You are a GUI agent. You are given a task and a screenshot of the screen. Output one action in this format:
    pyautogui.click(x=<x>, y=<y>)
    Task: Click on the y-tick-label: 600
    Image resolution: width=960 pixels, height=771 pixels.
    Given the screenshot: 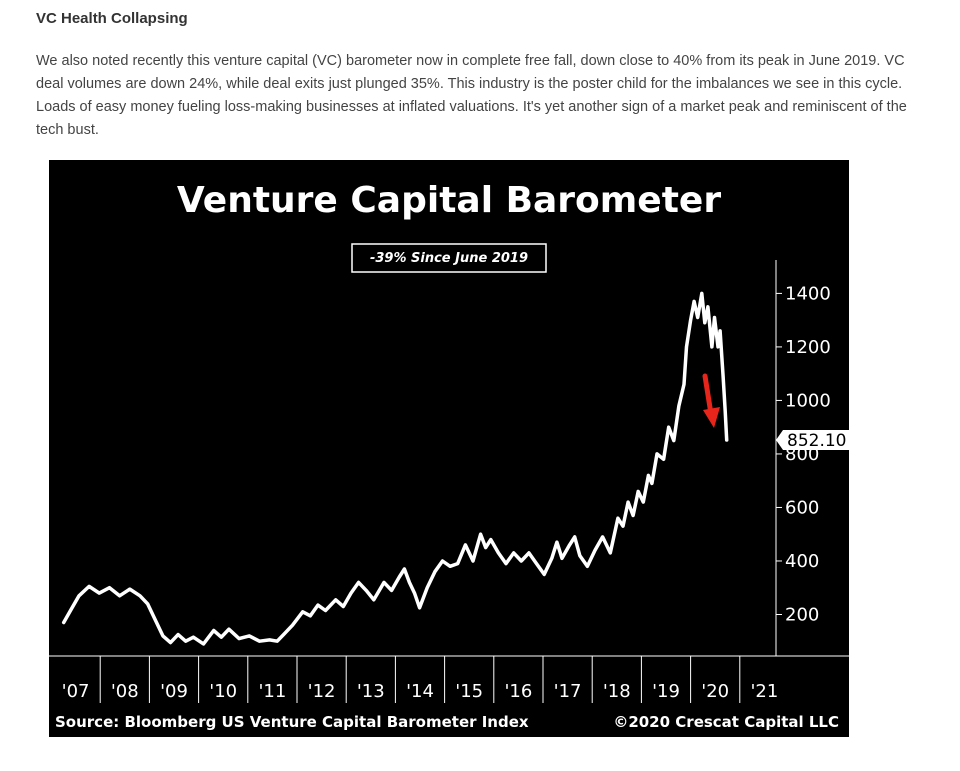 What is the action you would take?
    pyautogui.click(x=802, y=507)
    